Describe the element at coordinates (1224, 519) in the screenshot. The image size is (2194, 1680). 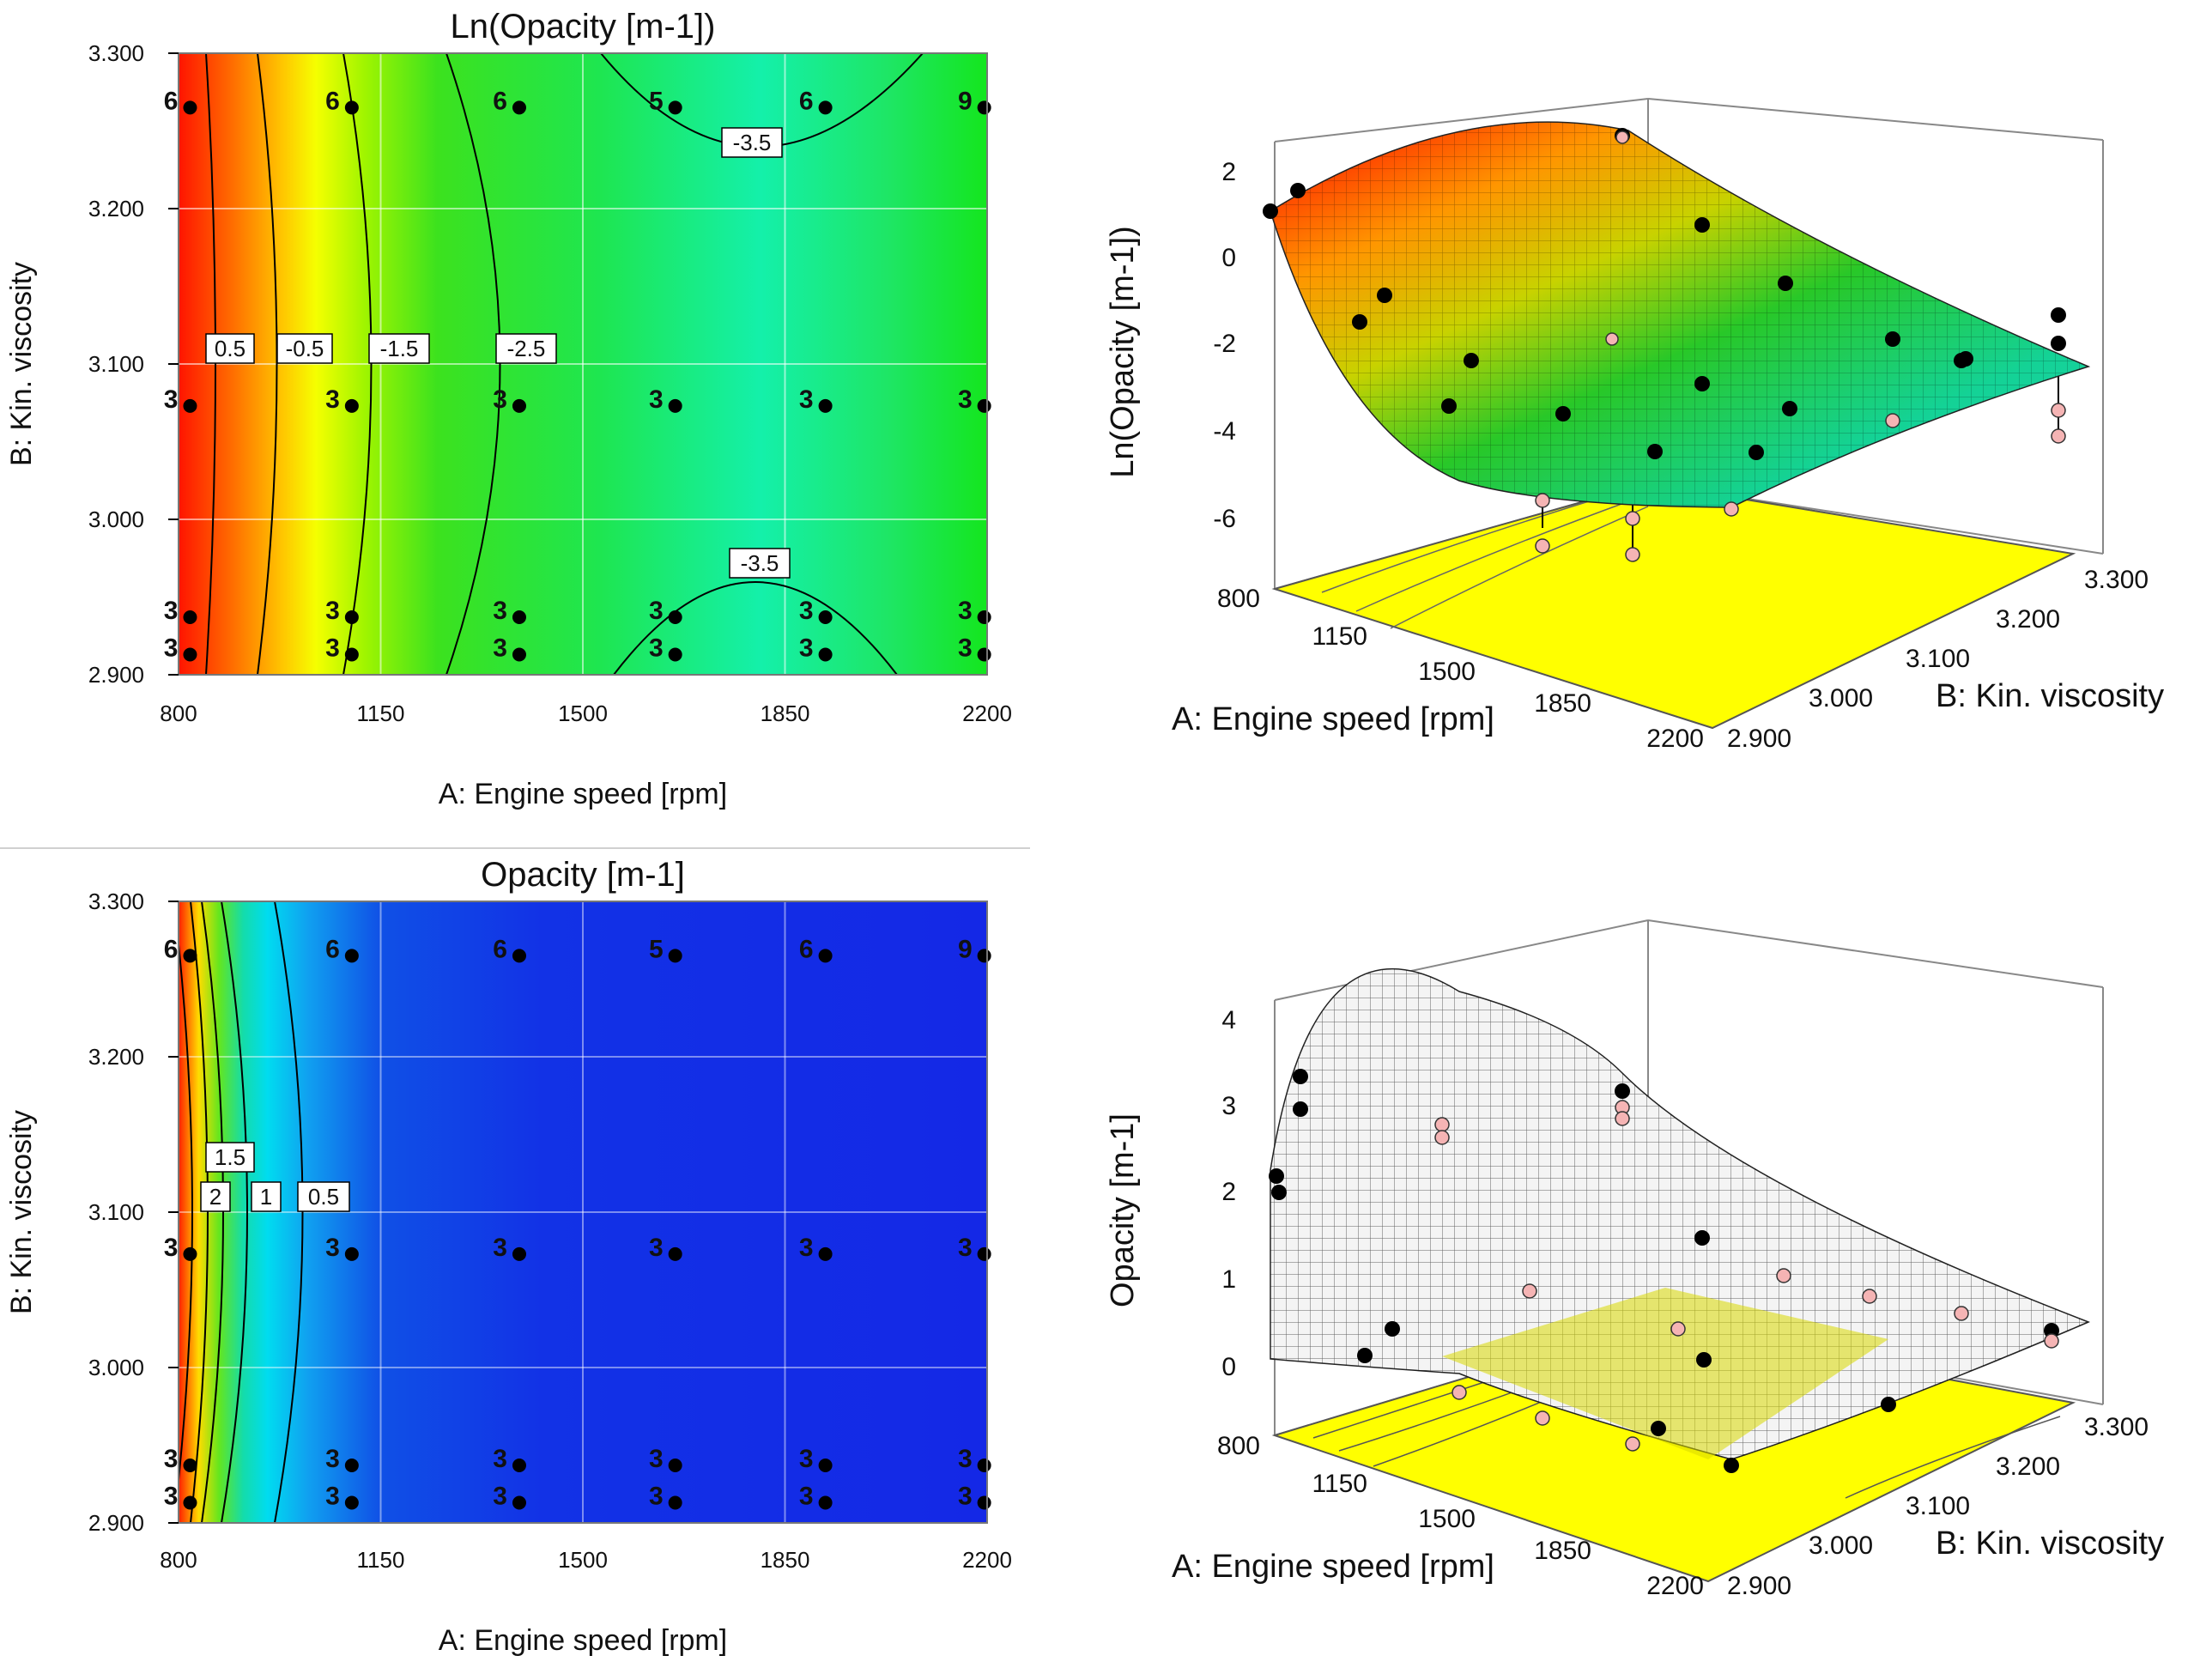
I see `z-tick-label: -6` at that location.